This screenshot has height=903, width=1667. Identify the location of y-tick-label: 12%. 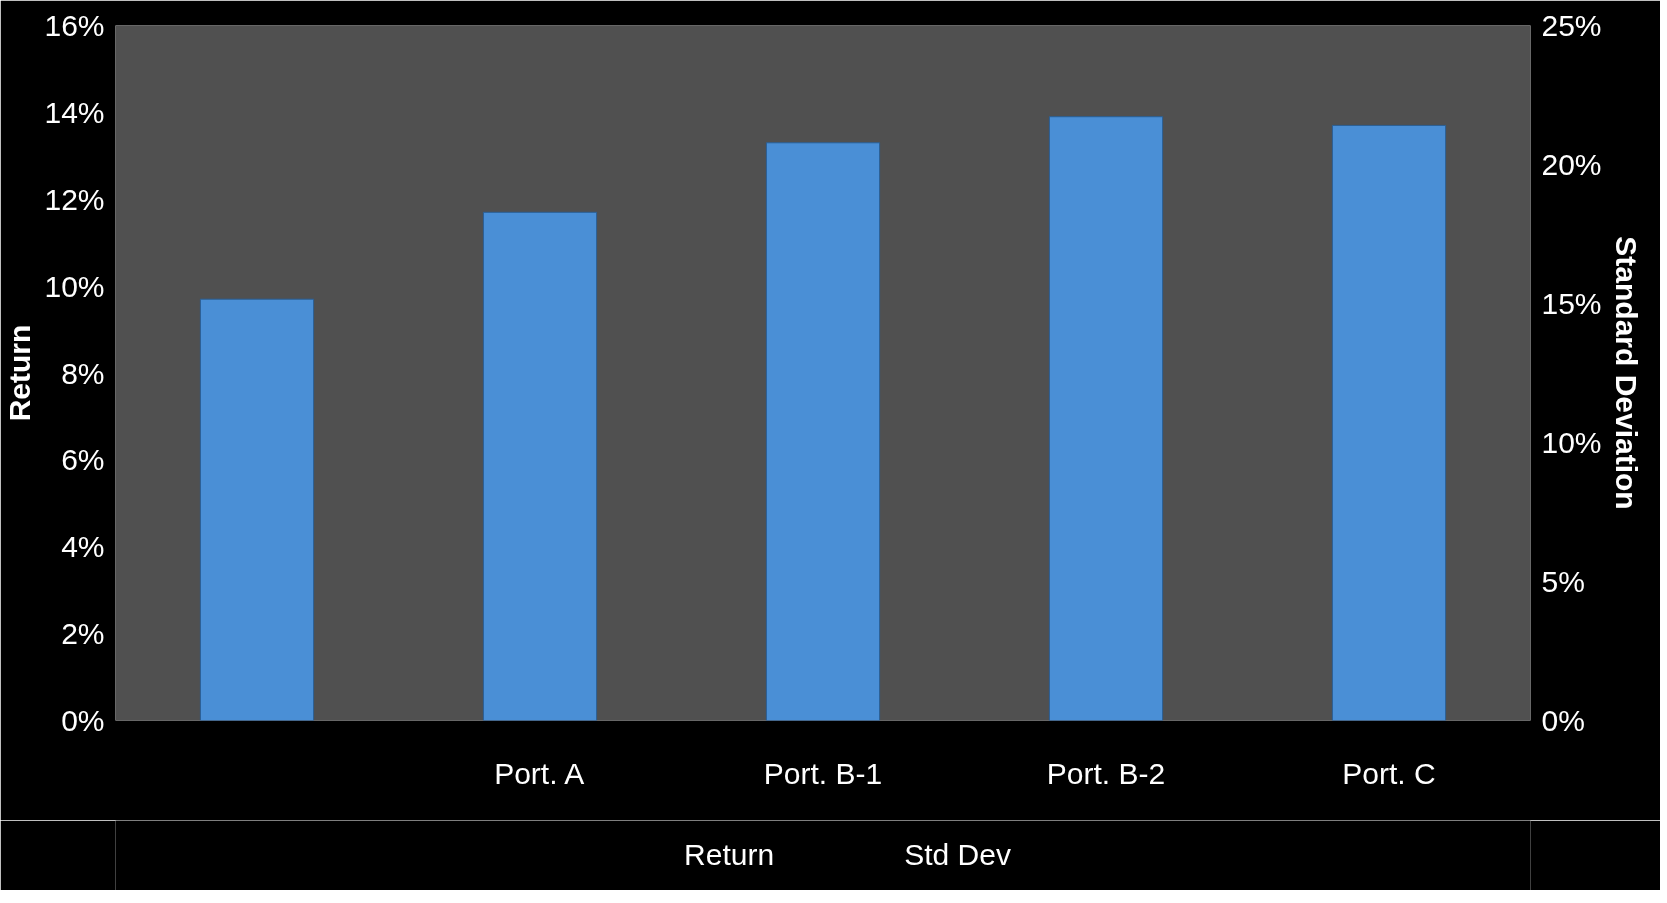
(74, 199).